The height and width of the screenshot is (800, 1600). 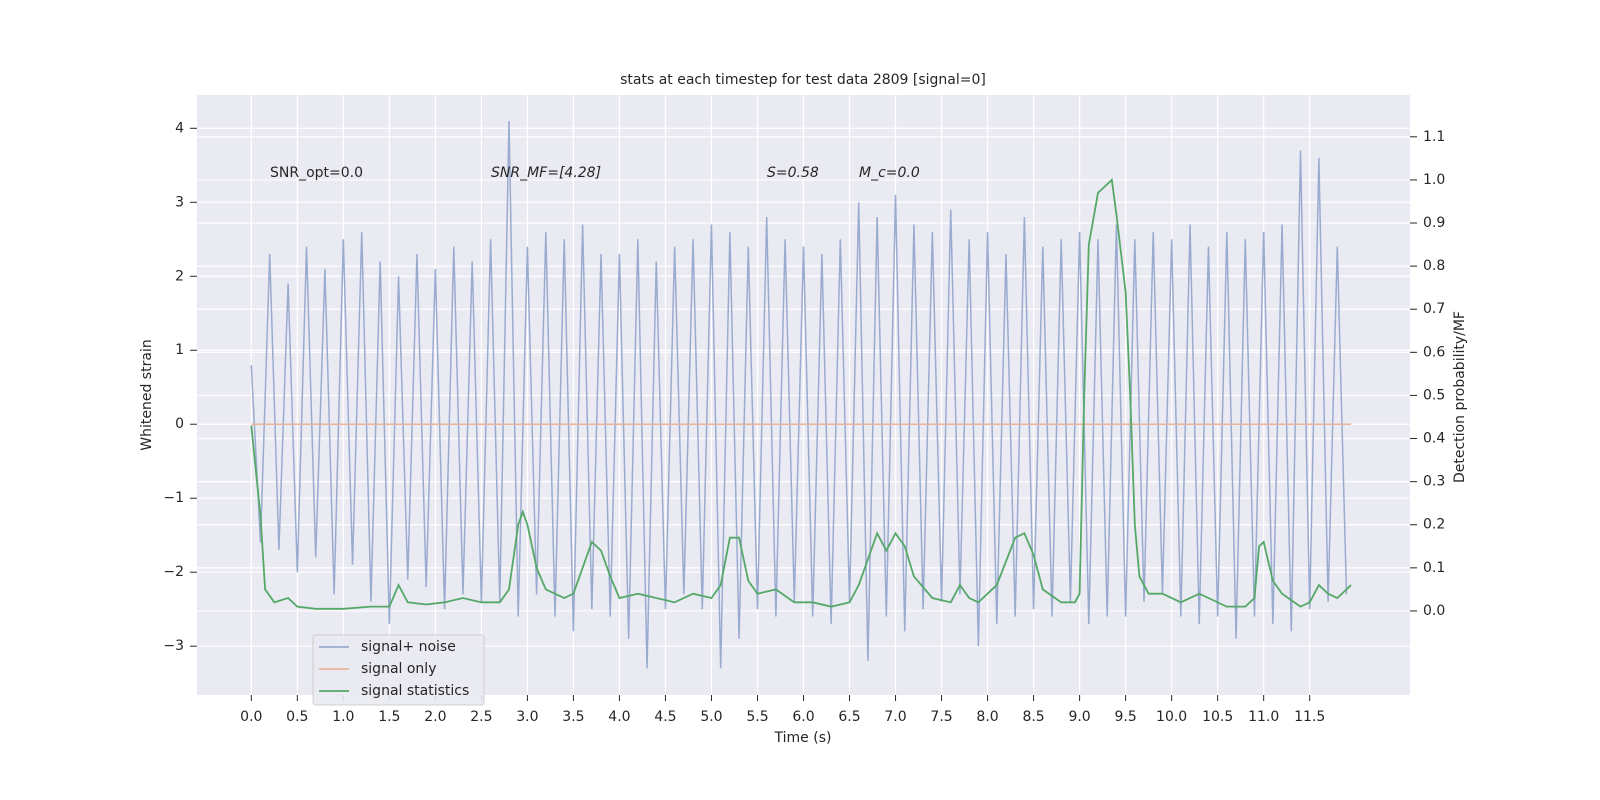 I want to click on x-tick-label: 9.0, so click(x=1079, y=717).